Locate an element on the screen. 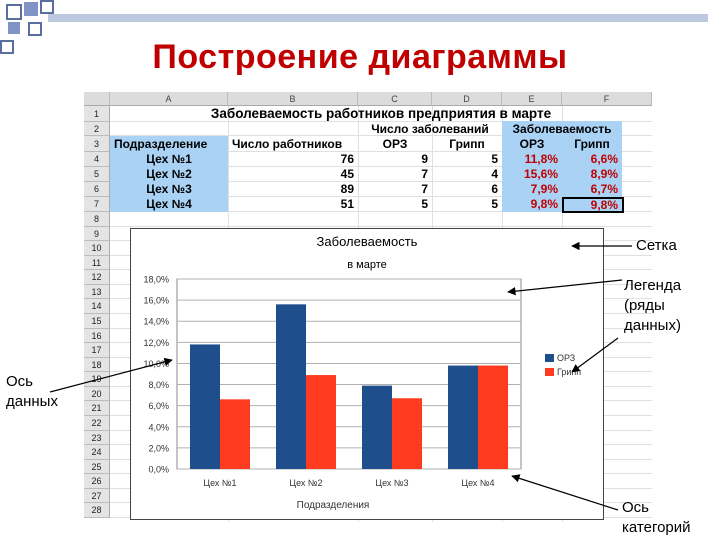  row-header-15: 15 is located at coordinates (97, 321).